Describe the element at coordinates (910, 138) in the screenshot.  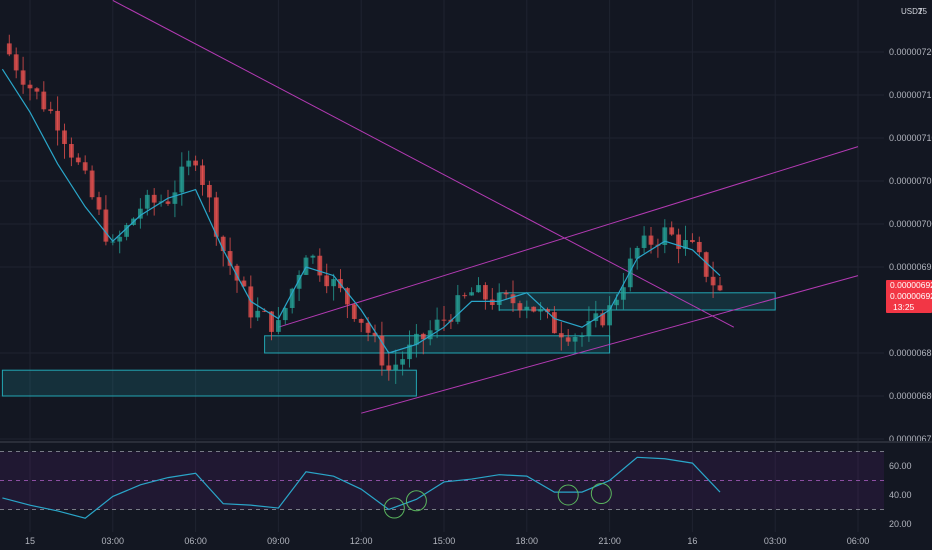
I see `price-tick-label: 0.00000710` at that location.